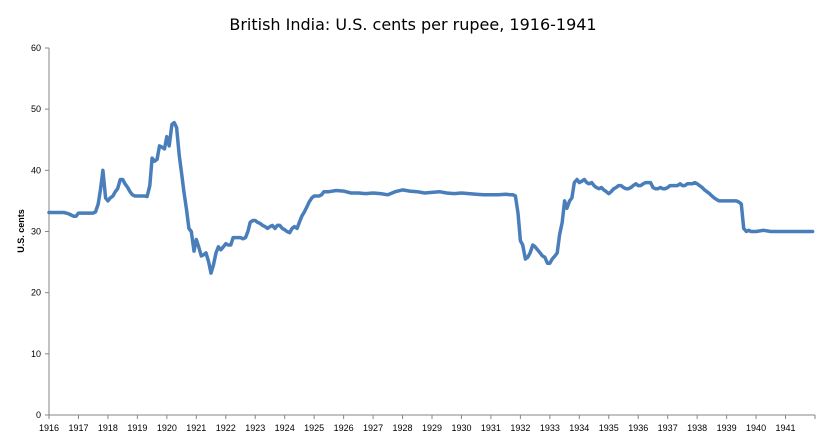  I want to click on x-tick-label: 1936, so click(638, 428).